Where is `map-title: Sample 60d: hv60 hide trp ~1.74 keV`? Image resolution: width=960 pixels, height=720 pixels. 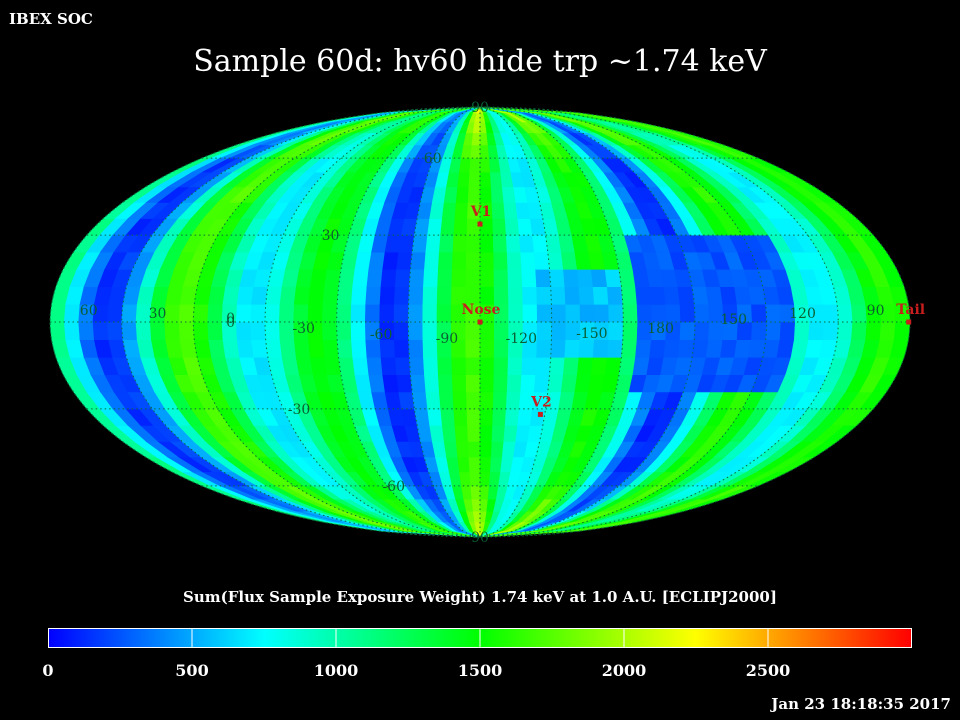 map-title: Sample 60d: hv60 hide trp ~1.74 keV is located at coordinates (480, 61).